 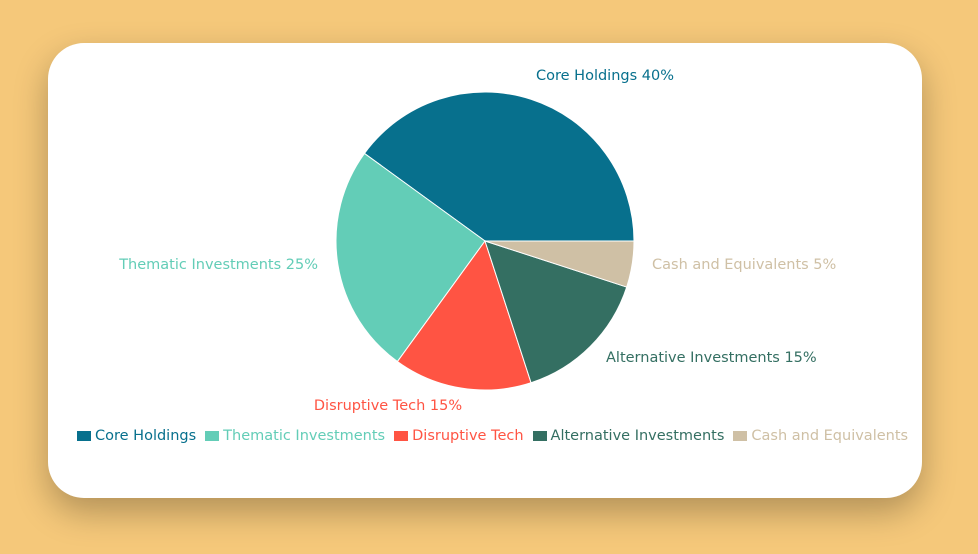 I want to click on legend-item-disruptive-tech: Disruptive Tech, so click(x=459, y=436).